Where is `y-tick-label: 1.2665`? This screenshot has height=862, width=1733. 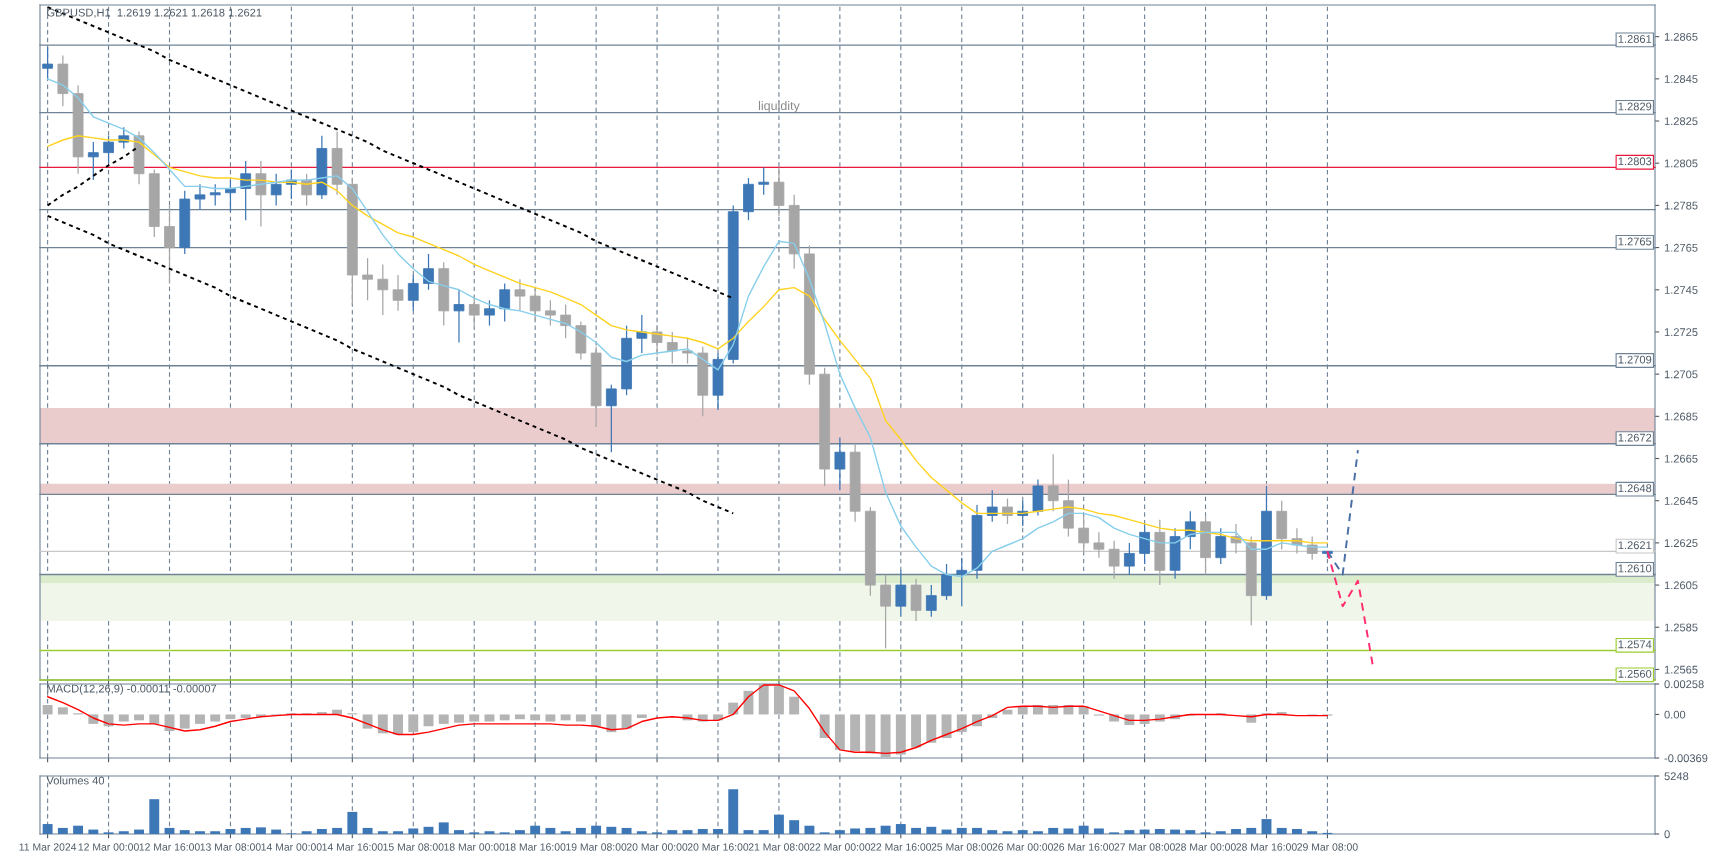
y-tick-label: 1.2665 is located at coordinates (1681, 458).